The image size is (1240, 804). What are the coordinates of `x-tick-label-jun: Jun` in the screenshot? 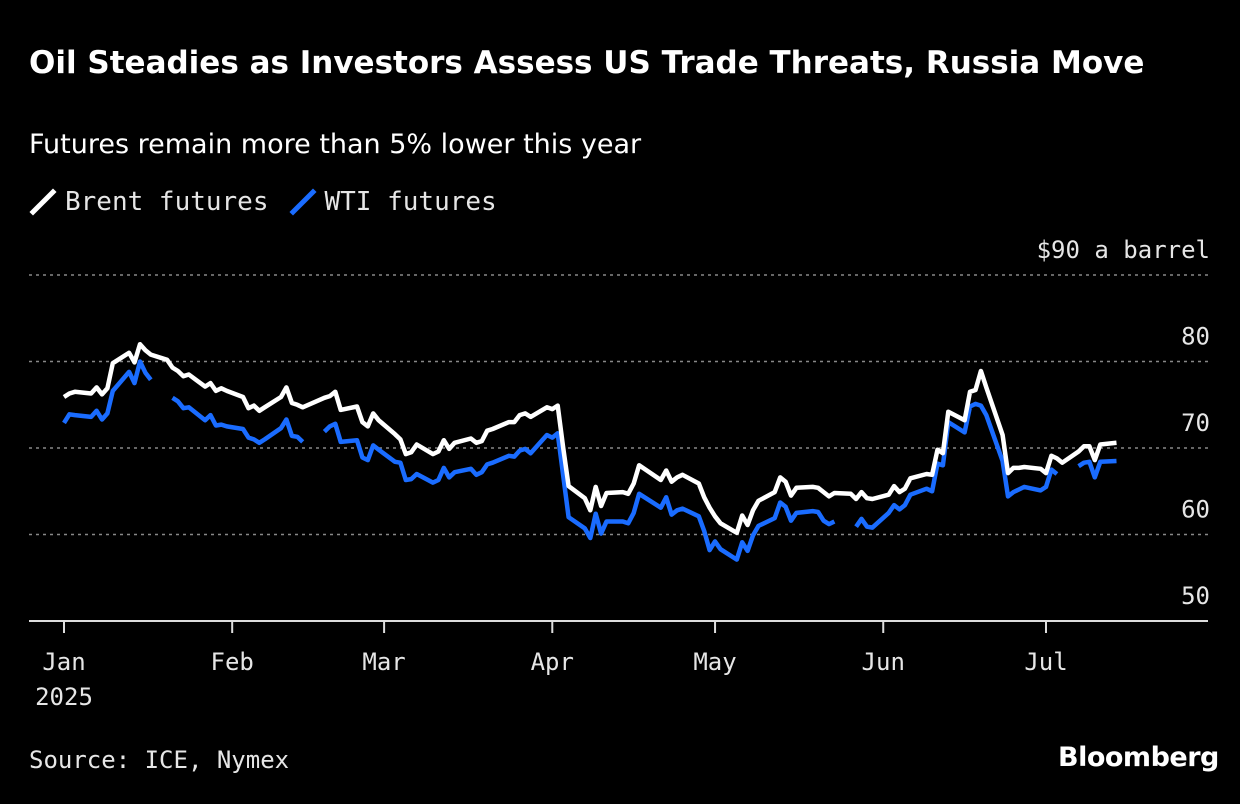 It's located at (883, 662).